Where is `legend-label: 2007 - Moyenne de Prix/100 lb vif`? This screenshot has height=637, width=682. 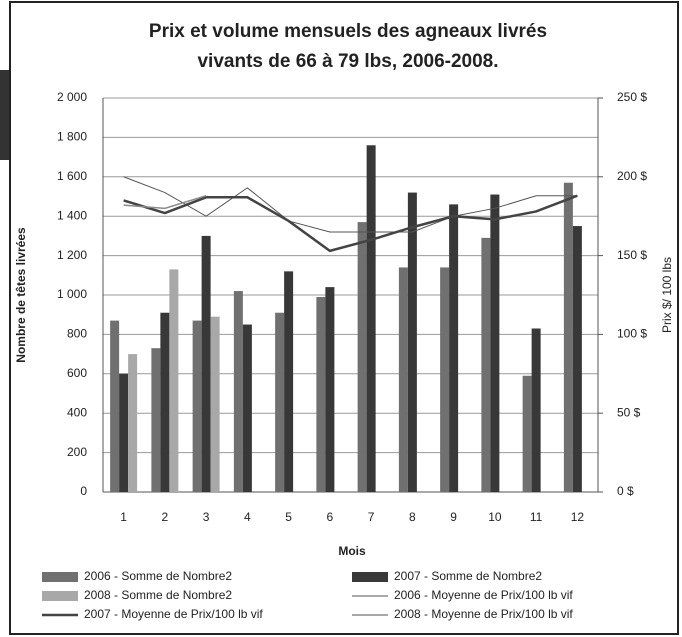 legend-label: 2007 - Moyenne de Prix/100 lb vif is located at coordinates (173, 614).